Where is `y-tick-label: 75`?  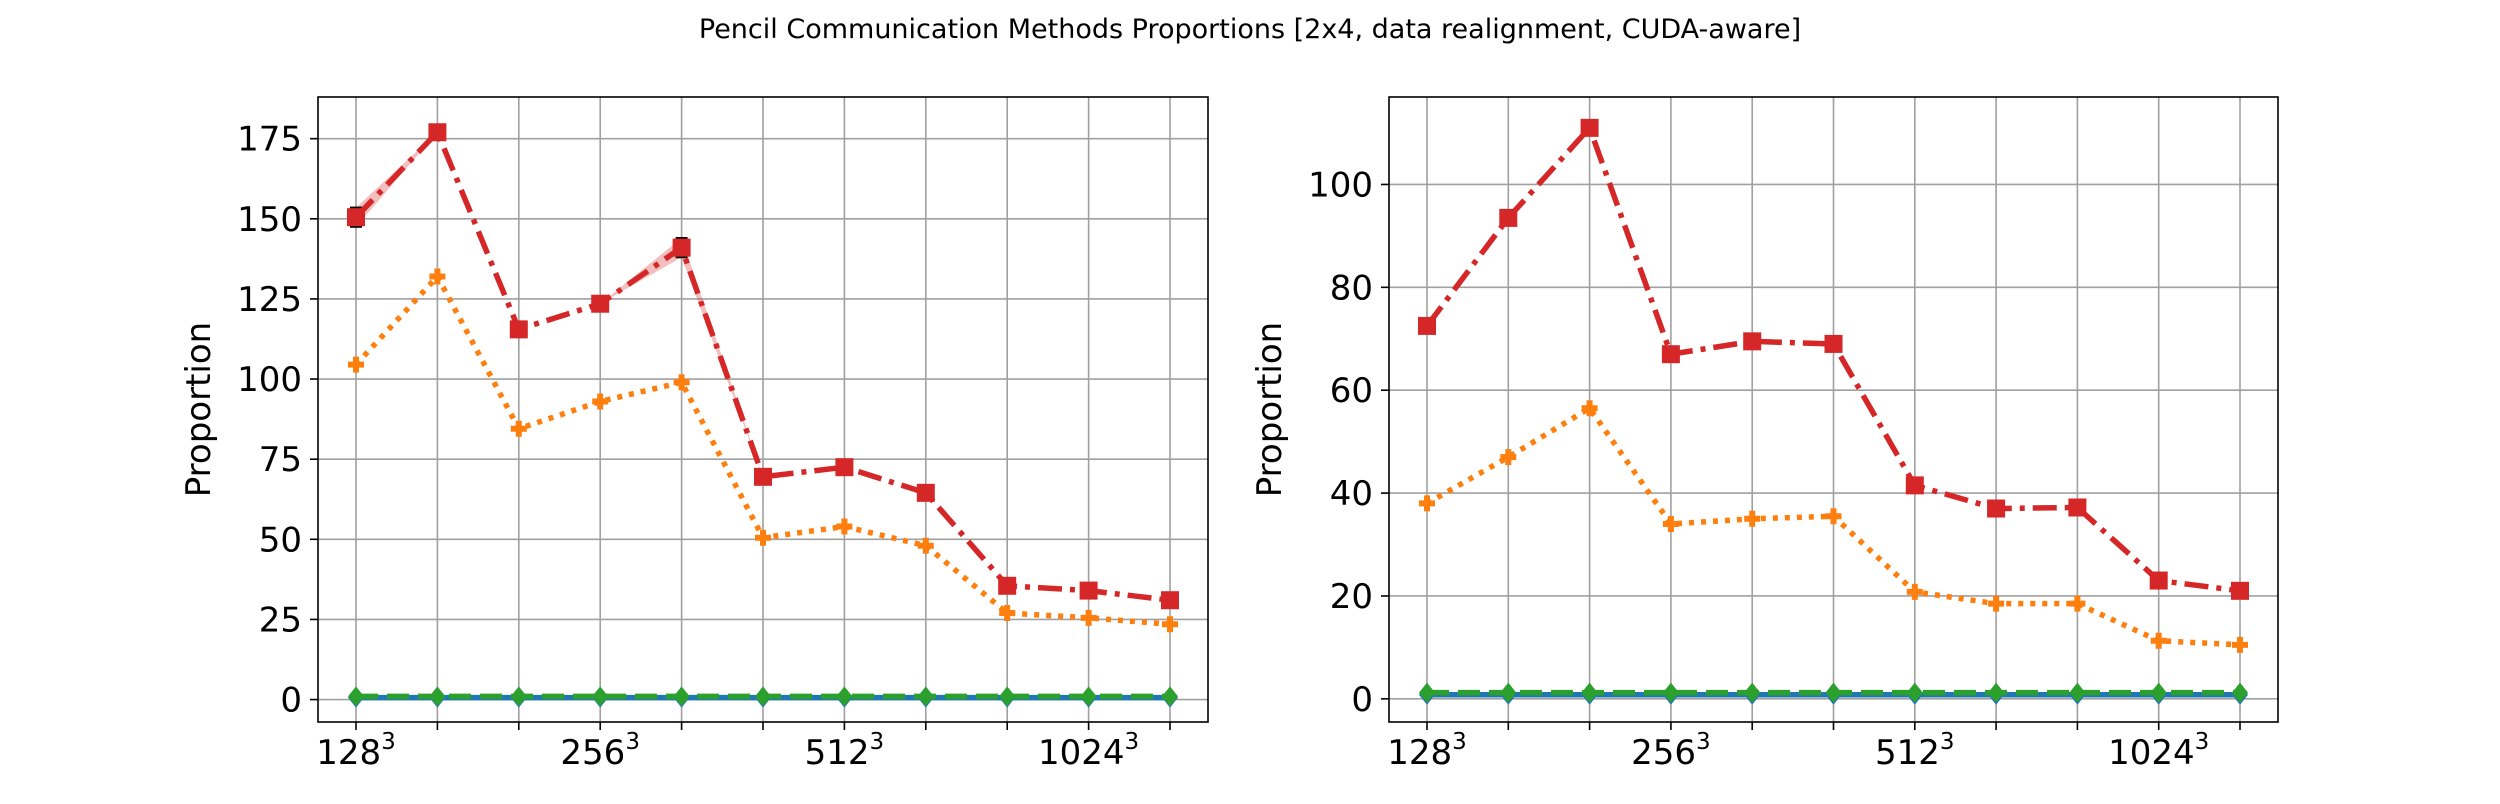
y-tick-label: 75 is located at coordinates (280, 460).